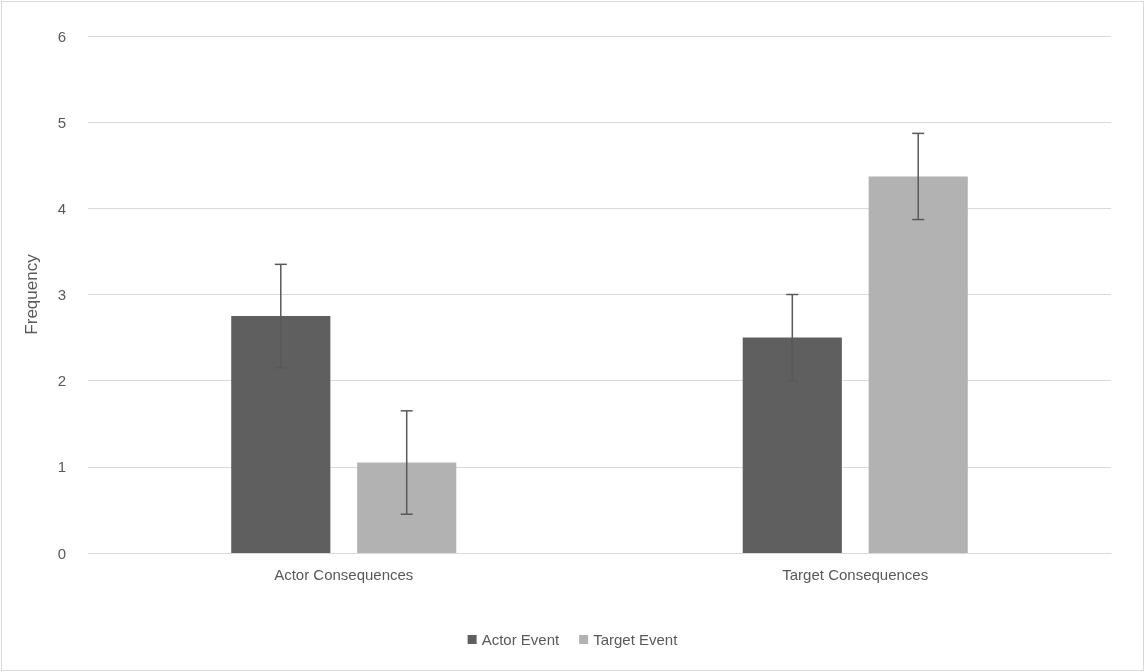 This screenshot has height=672, width=1145. I want to click on y-tick-label: 0, so click(61, 553).